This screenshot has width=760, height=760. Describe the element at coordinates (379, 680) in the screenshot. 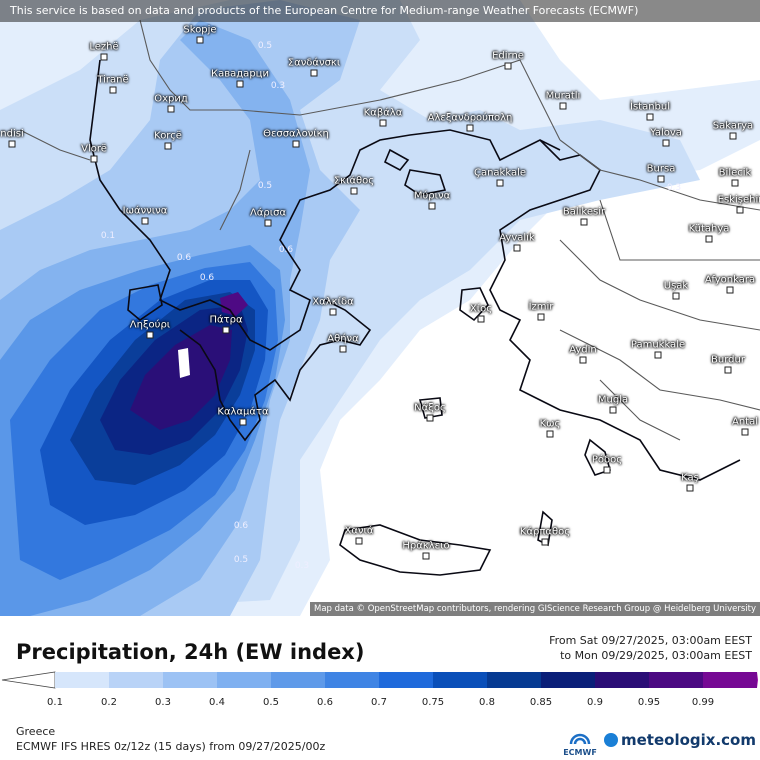

I see `color-legend` at that location.